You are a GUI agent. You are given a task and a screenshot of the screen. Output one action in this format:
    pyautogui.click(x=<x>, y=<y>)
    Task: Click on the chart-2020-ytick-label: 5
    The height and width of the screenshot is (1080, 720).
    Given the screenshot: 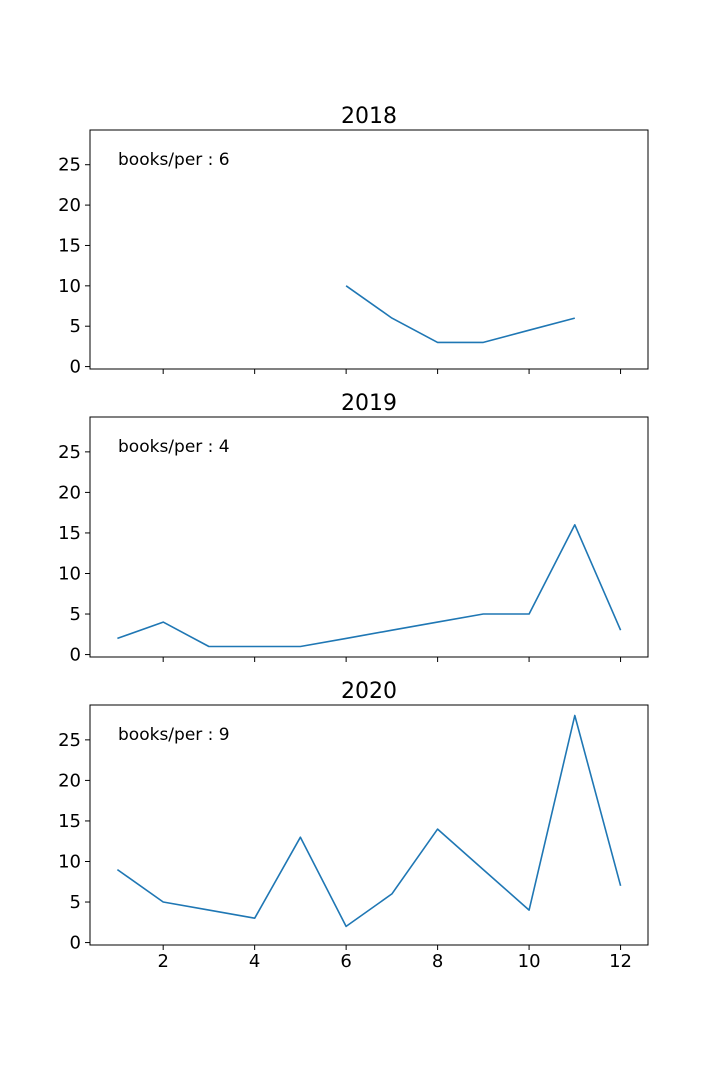 What is the action you would take?
    pyautogui.click(x=75, y=902)
    